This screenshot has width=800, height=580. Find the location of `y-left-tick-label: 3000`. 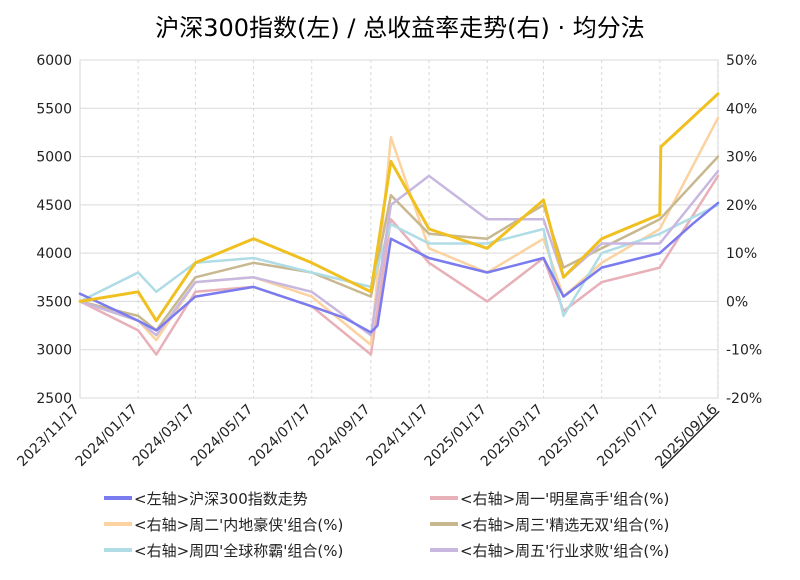

y-left-tick-label: 3000 is located at coordinates (54, 351).